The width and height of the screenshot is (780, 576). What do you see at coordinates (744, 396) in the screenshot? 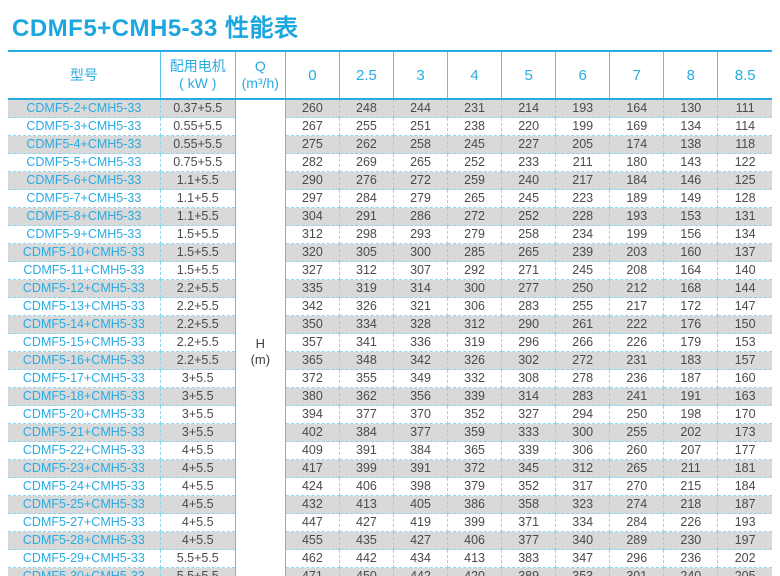
I see `head-value-cell: 163` at bounding box center [744, 396].